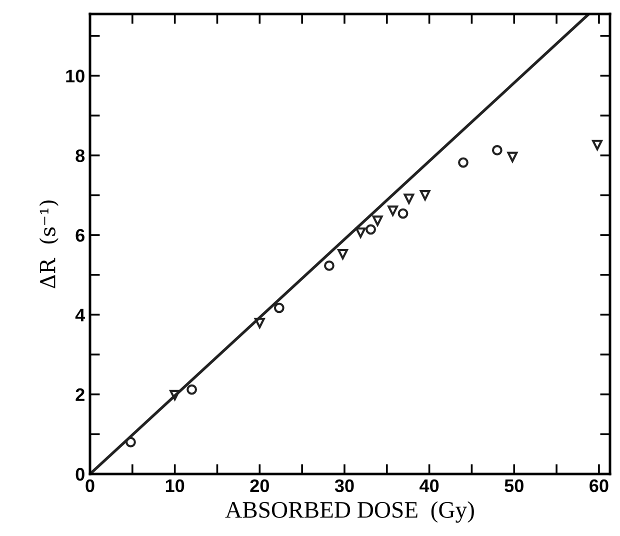  Describe the element at coordinates (349, 512) in the screenshot. I see `x-axis-title: ABSORBED DOSE (Gy)` at that location.